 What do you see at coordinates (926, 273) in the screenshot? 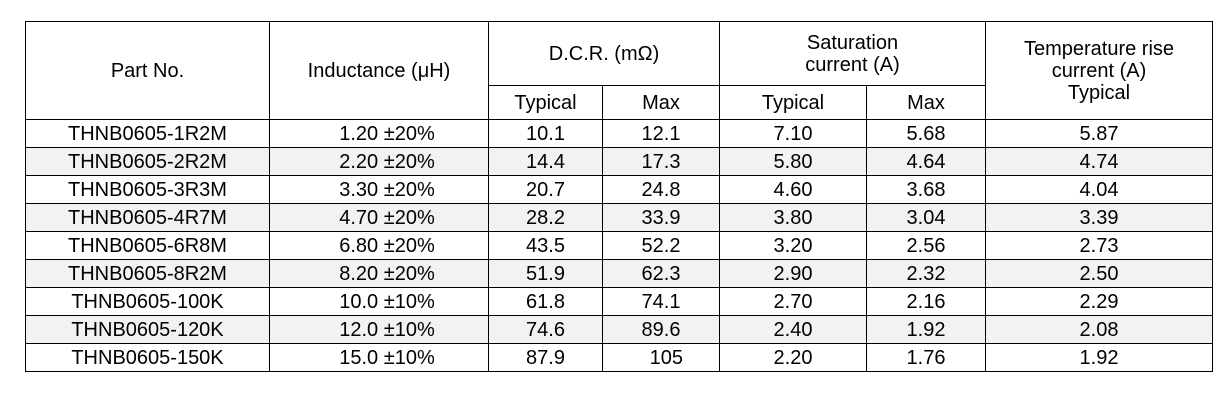
I see `saturation-max-cell: 2.32` at bounding box center [926, 273].